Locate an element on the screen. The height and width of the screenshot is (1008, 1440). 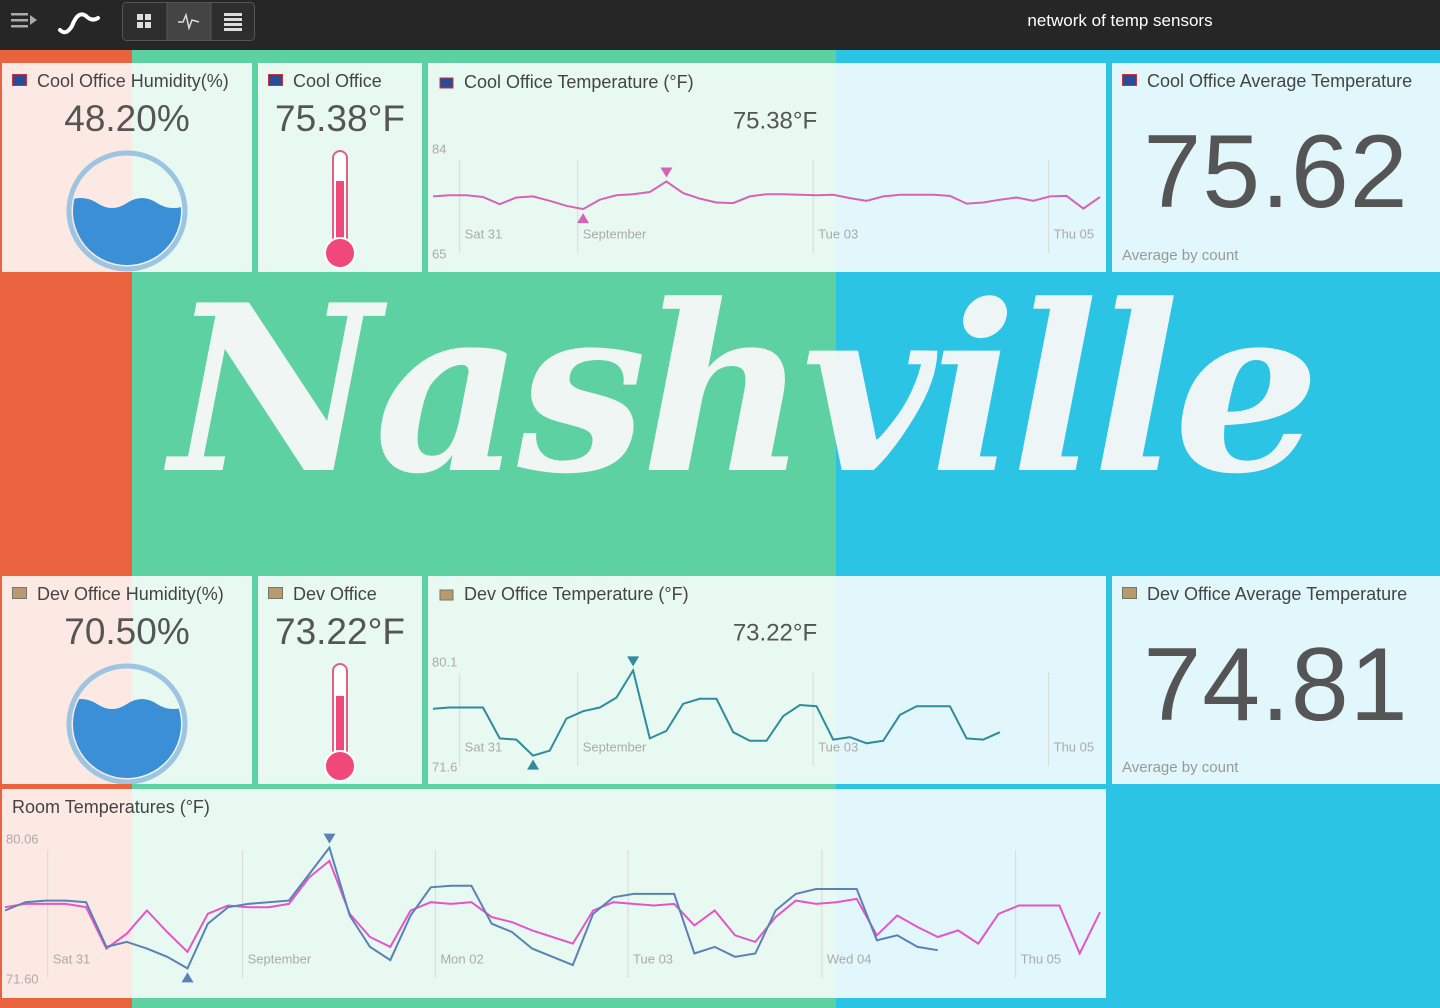
tile-title: Dev Office is located at coordinates (322, 594).